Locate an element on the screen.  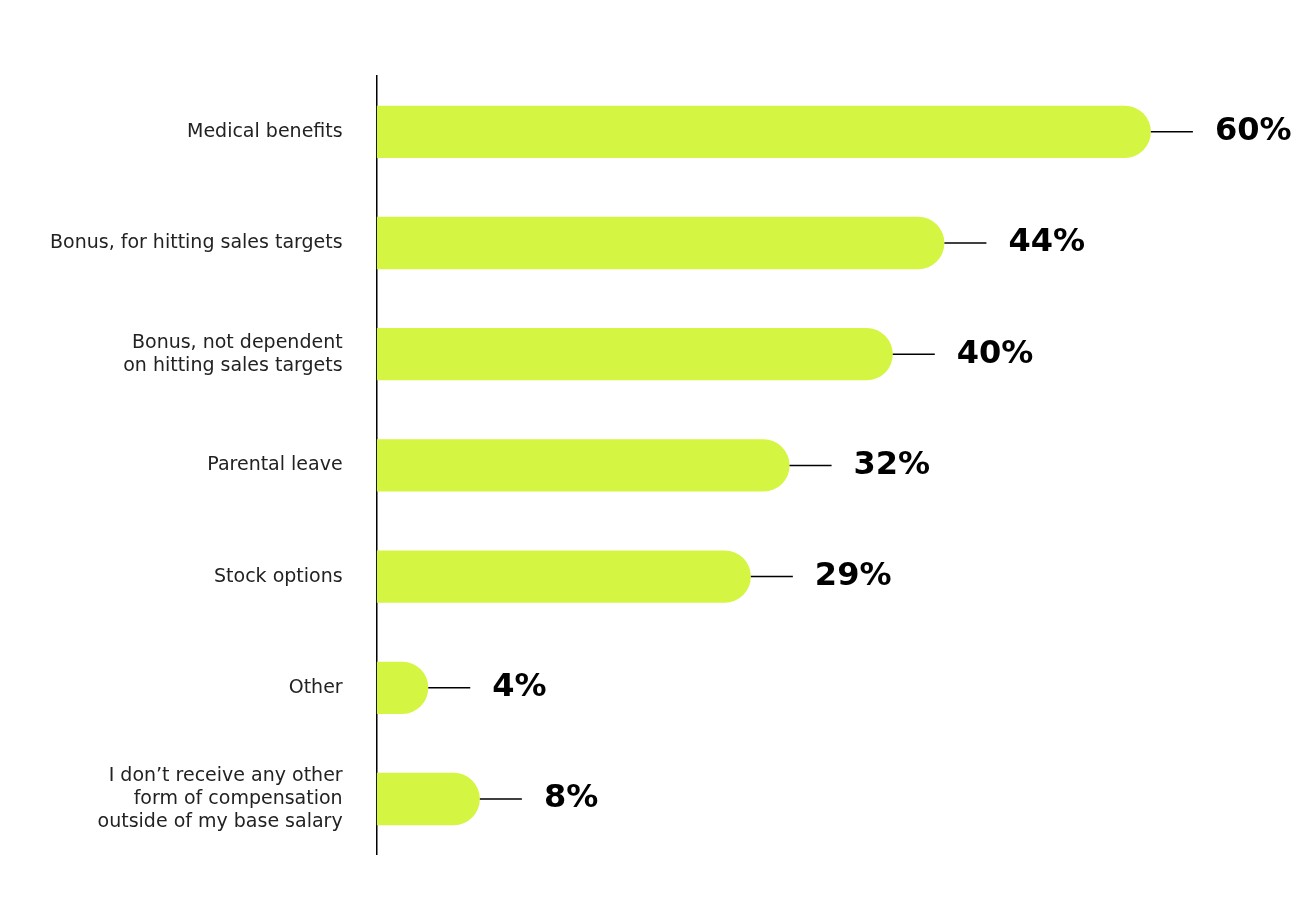
data-label: 8% is located at coordinates (571, 796).